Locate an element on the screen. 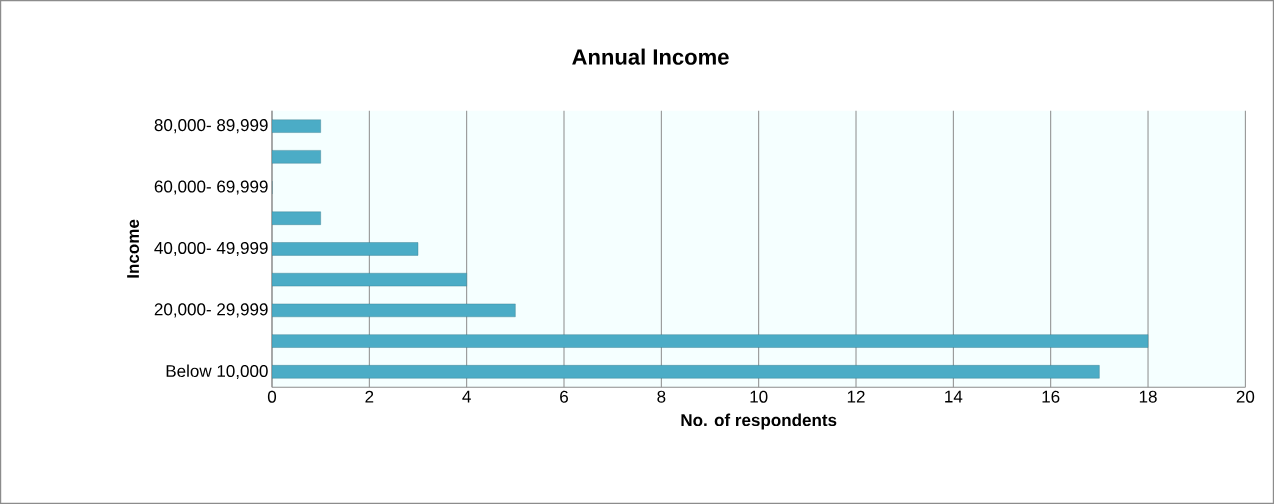 The image size is (1274, 504). y-tick-label: 60,000- 69,999 is located at coordinates (211, 187).